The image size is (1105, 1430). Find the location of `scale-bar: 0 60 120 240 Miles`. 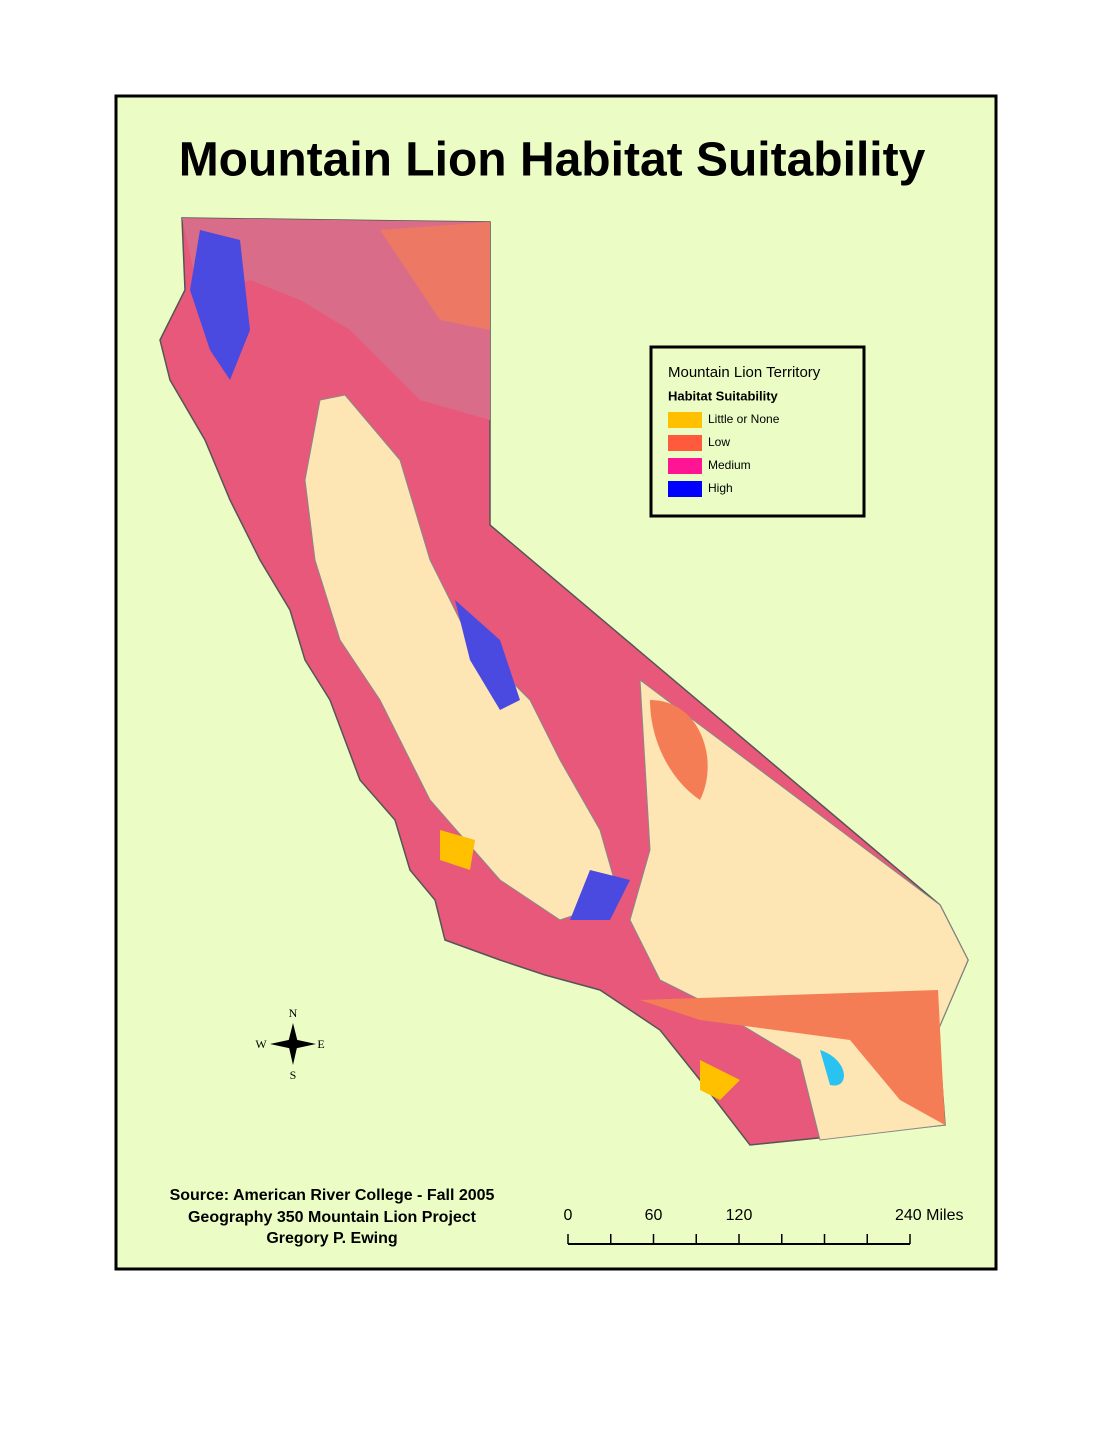

scale-bar: 0 60 120 240 Miles is located at coordinates (763, 1226).